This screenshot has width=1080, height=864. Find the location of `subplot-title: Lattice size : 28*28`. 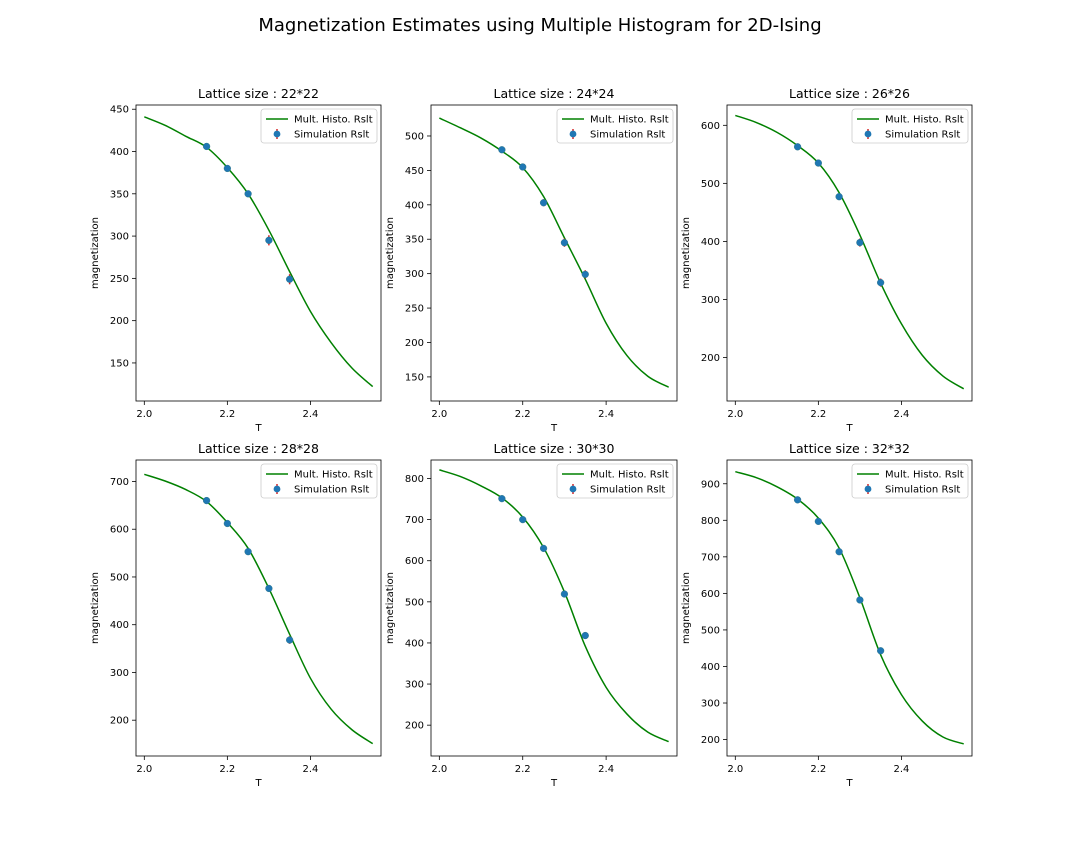

subplot-title: Lattice size : 28*28 is located at coordinates (258, 448).